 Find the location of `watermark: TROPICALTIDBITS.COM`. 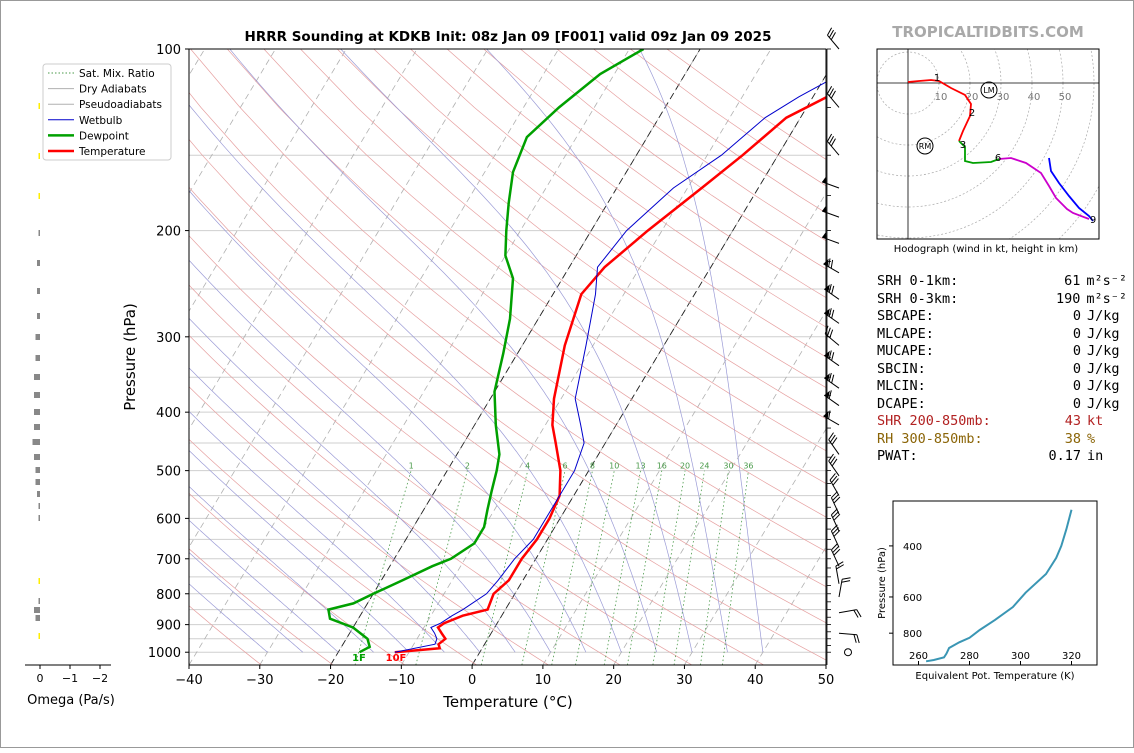

watermark: TROPICALTIDBITS.COM is located at coordinates (988, 32).